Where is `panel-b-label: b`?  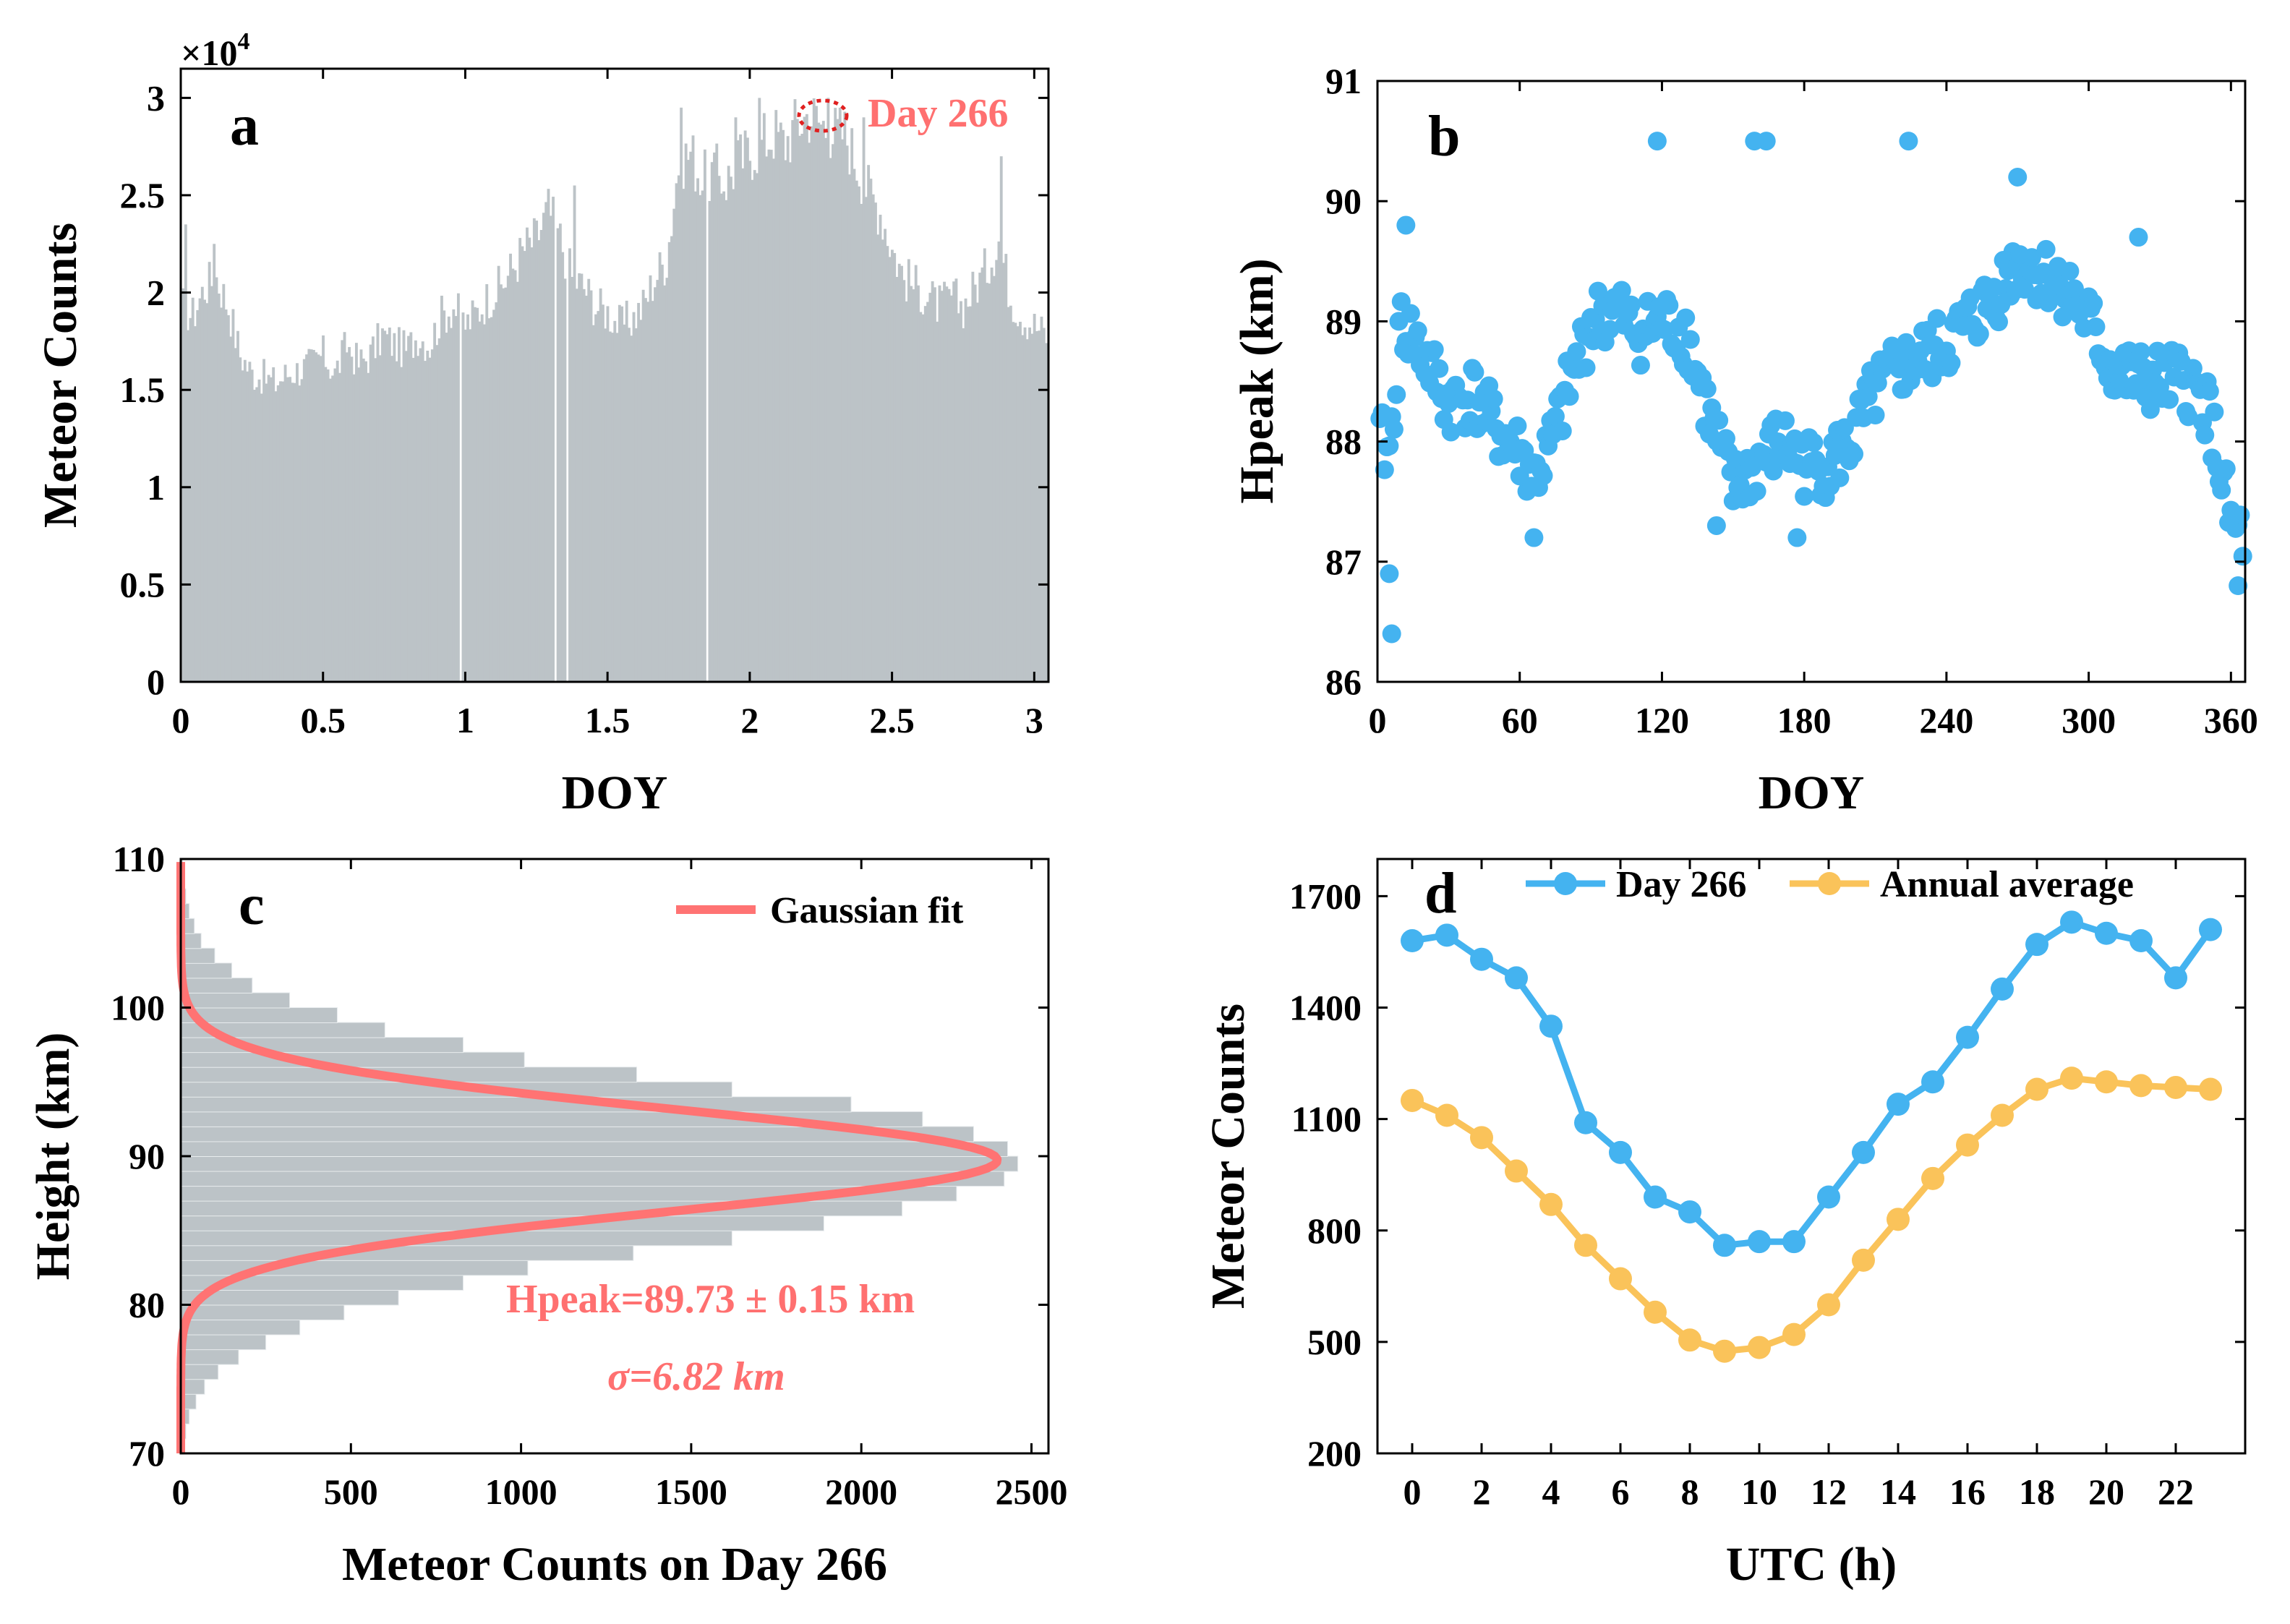
panel-b-label: b is located at coordinates (1444, 136).